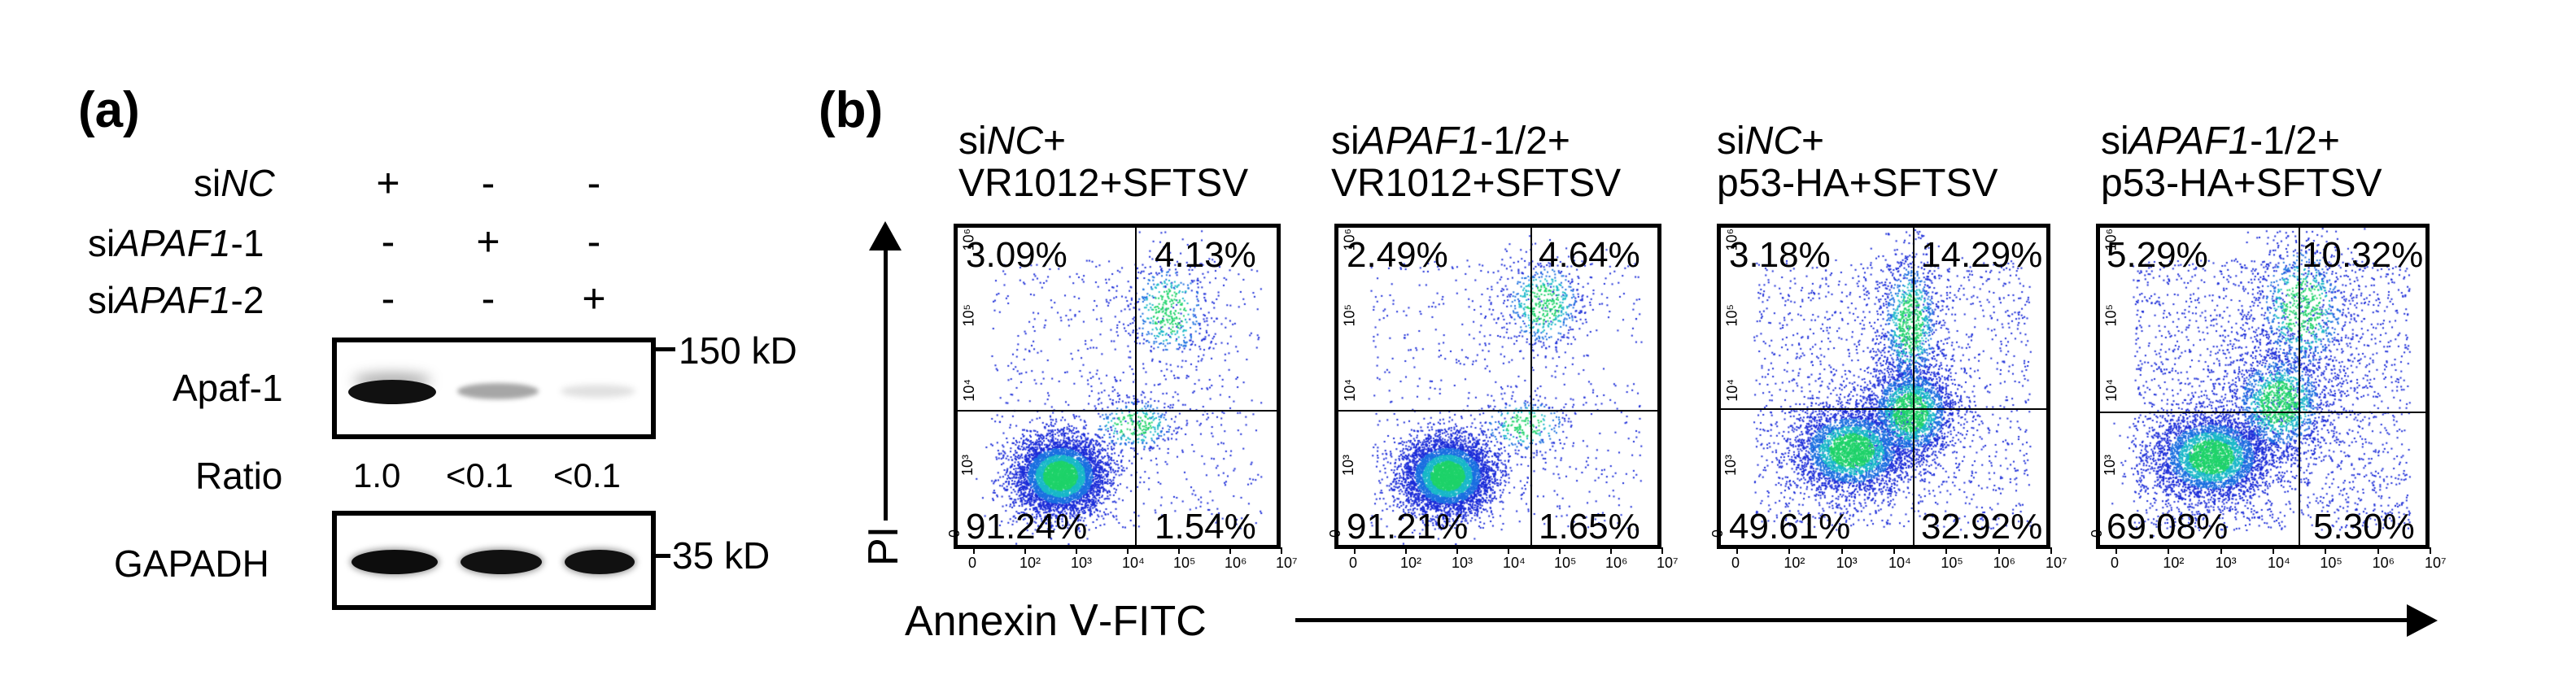 This screenshot has height=697, width=2576. Describe the element at coordinates (227, 388) in the screenshot. I see `apaf-label: Apaf-1` at that location.